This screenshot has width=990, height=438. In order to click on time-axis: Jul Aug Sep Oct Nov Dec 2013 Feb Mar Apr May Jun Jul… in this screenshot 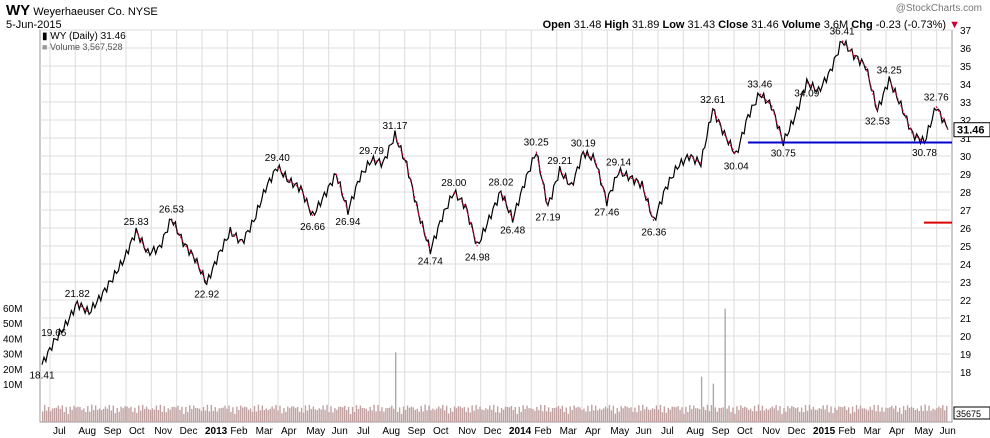, I will do `click(504, 431)`.